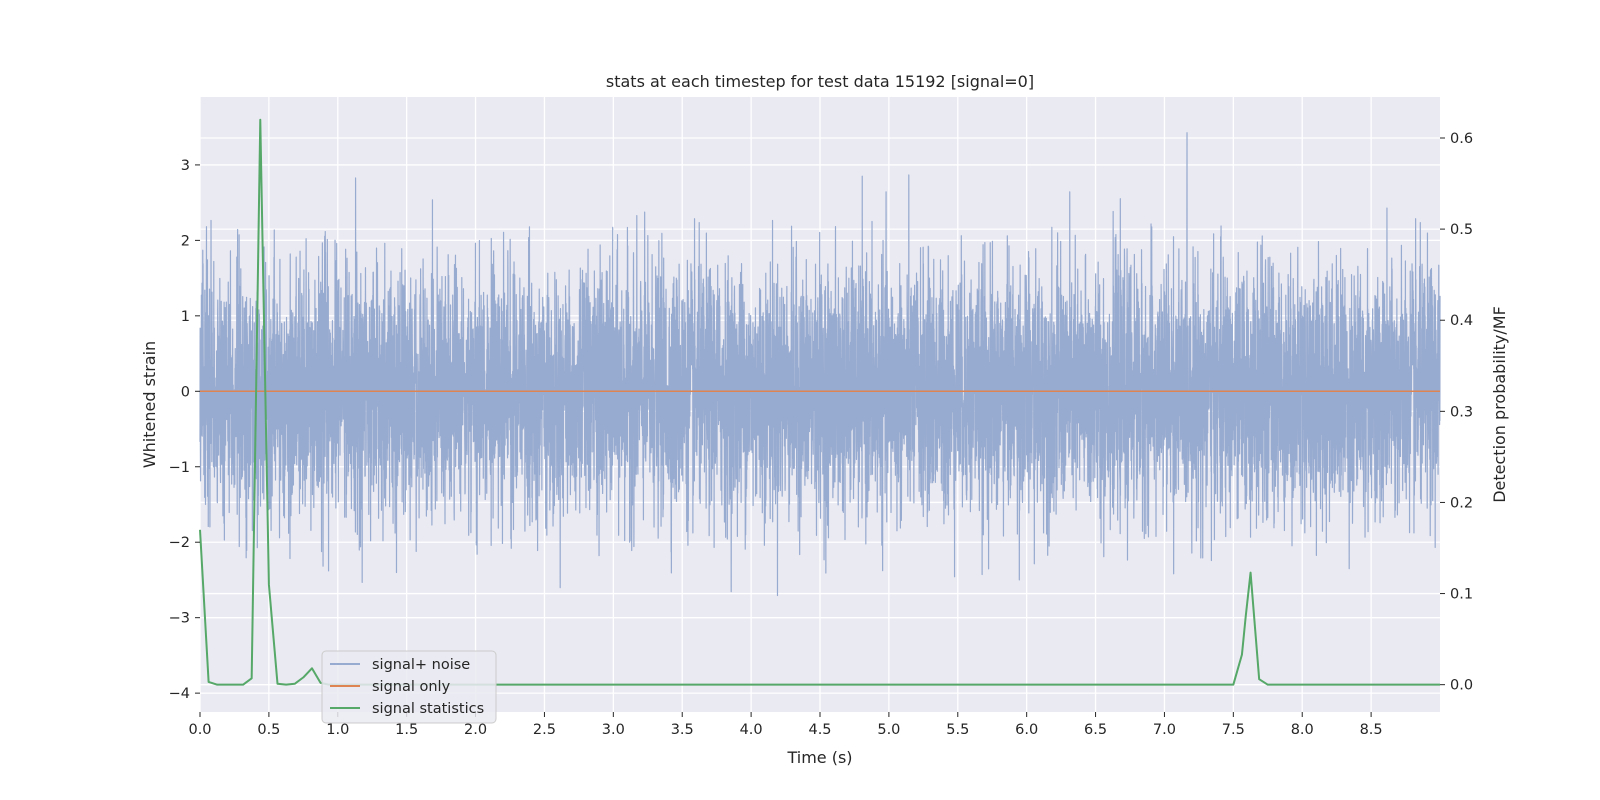  I want to click on y-right-tick-label: 0.2, so click(1461, 503).